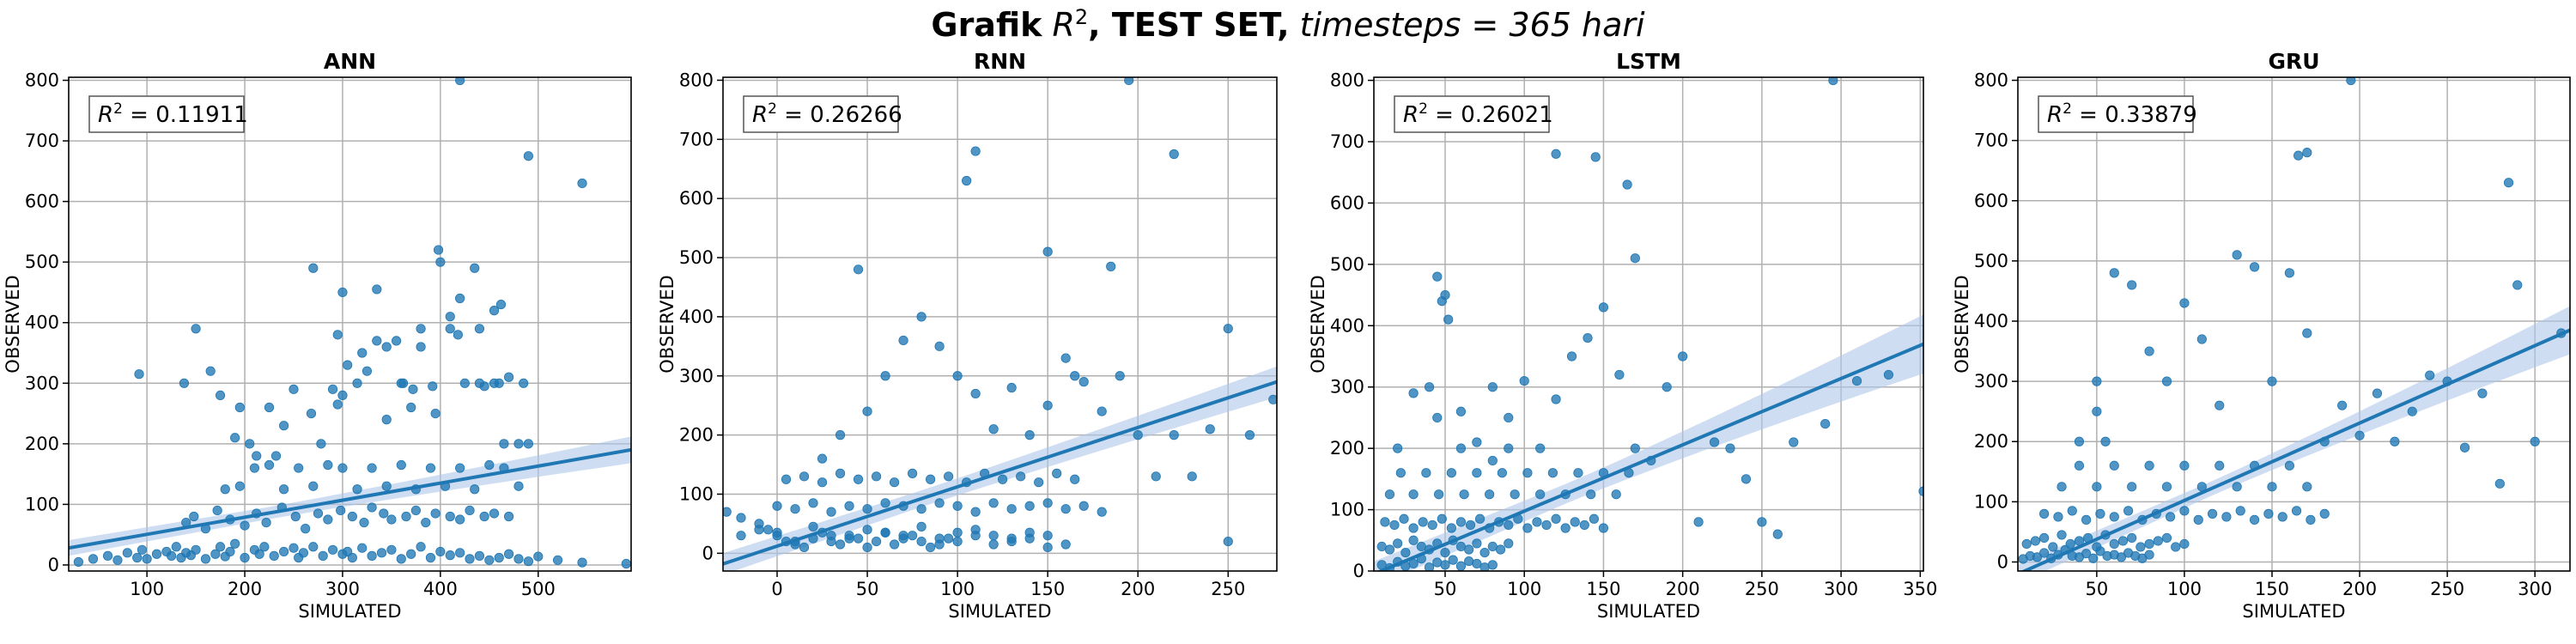  Describe the element at coordinates (42, 202) in the screenshot. I see `y-tick-label: 600` at that location.